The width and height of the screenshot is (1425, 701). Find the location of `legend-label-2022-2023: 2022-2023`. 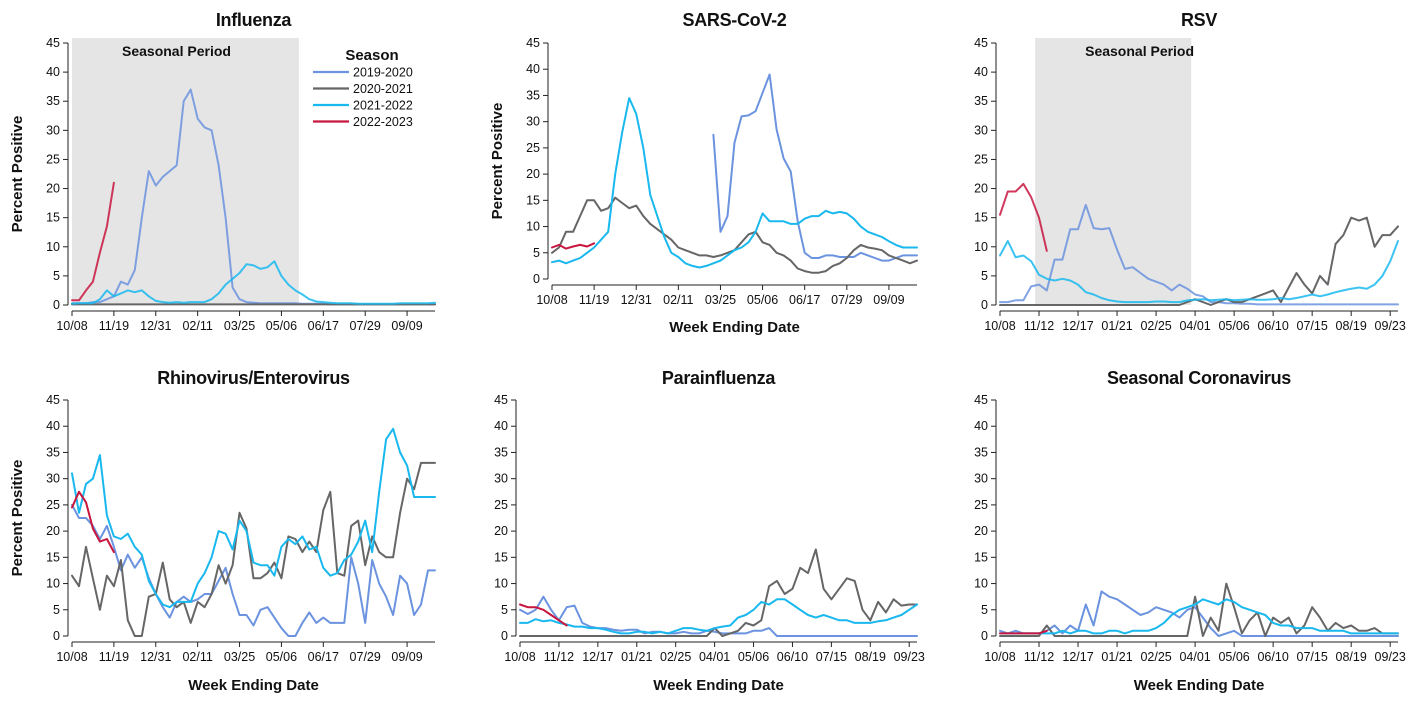

legend-label-2022-2023: 2022-2023 is located at coordinates (383, 122).